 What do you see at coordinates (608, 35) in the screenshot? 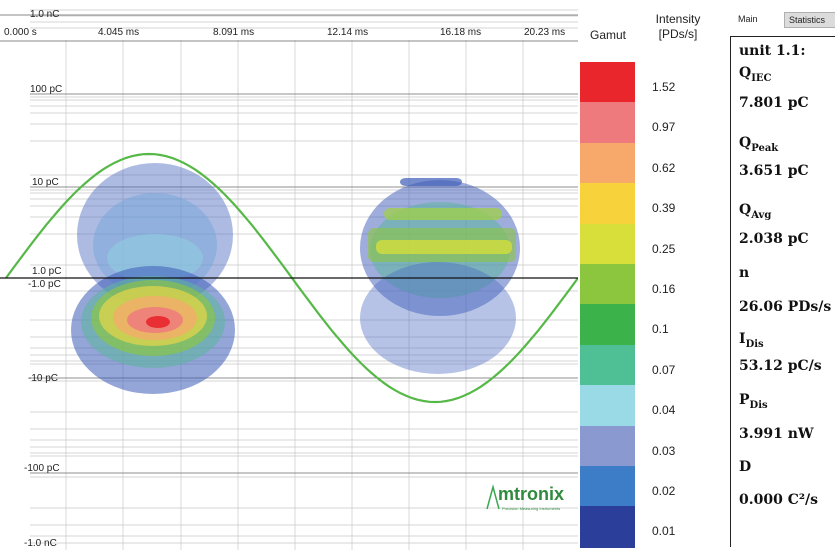
I see `gamut-title: Gamut` at bounding box center [608, 35].